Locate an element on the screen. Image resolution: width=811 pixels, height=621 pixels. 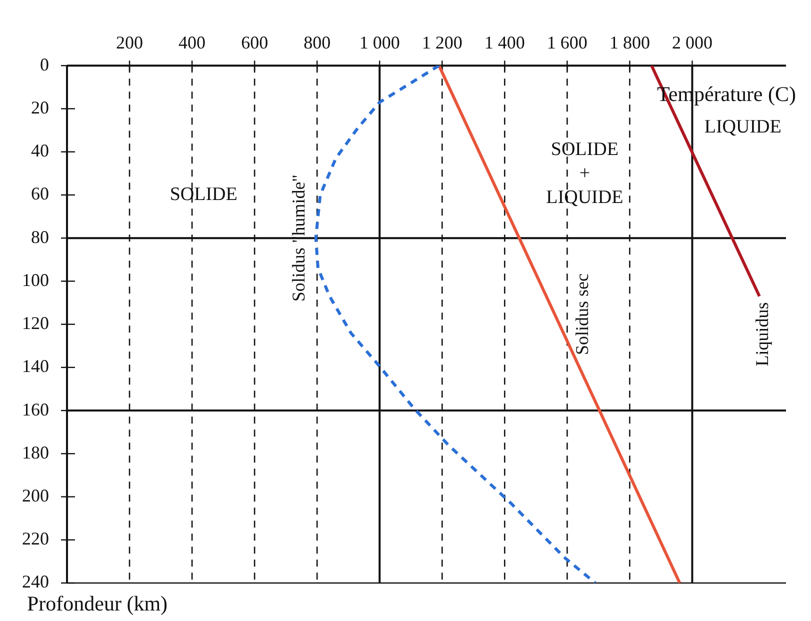
y-tick-label: 180 is located at coordinates (35, 452).